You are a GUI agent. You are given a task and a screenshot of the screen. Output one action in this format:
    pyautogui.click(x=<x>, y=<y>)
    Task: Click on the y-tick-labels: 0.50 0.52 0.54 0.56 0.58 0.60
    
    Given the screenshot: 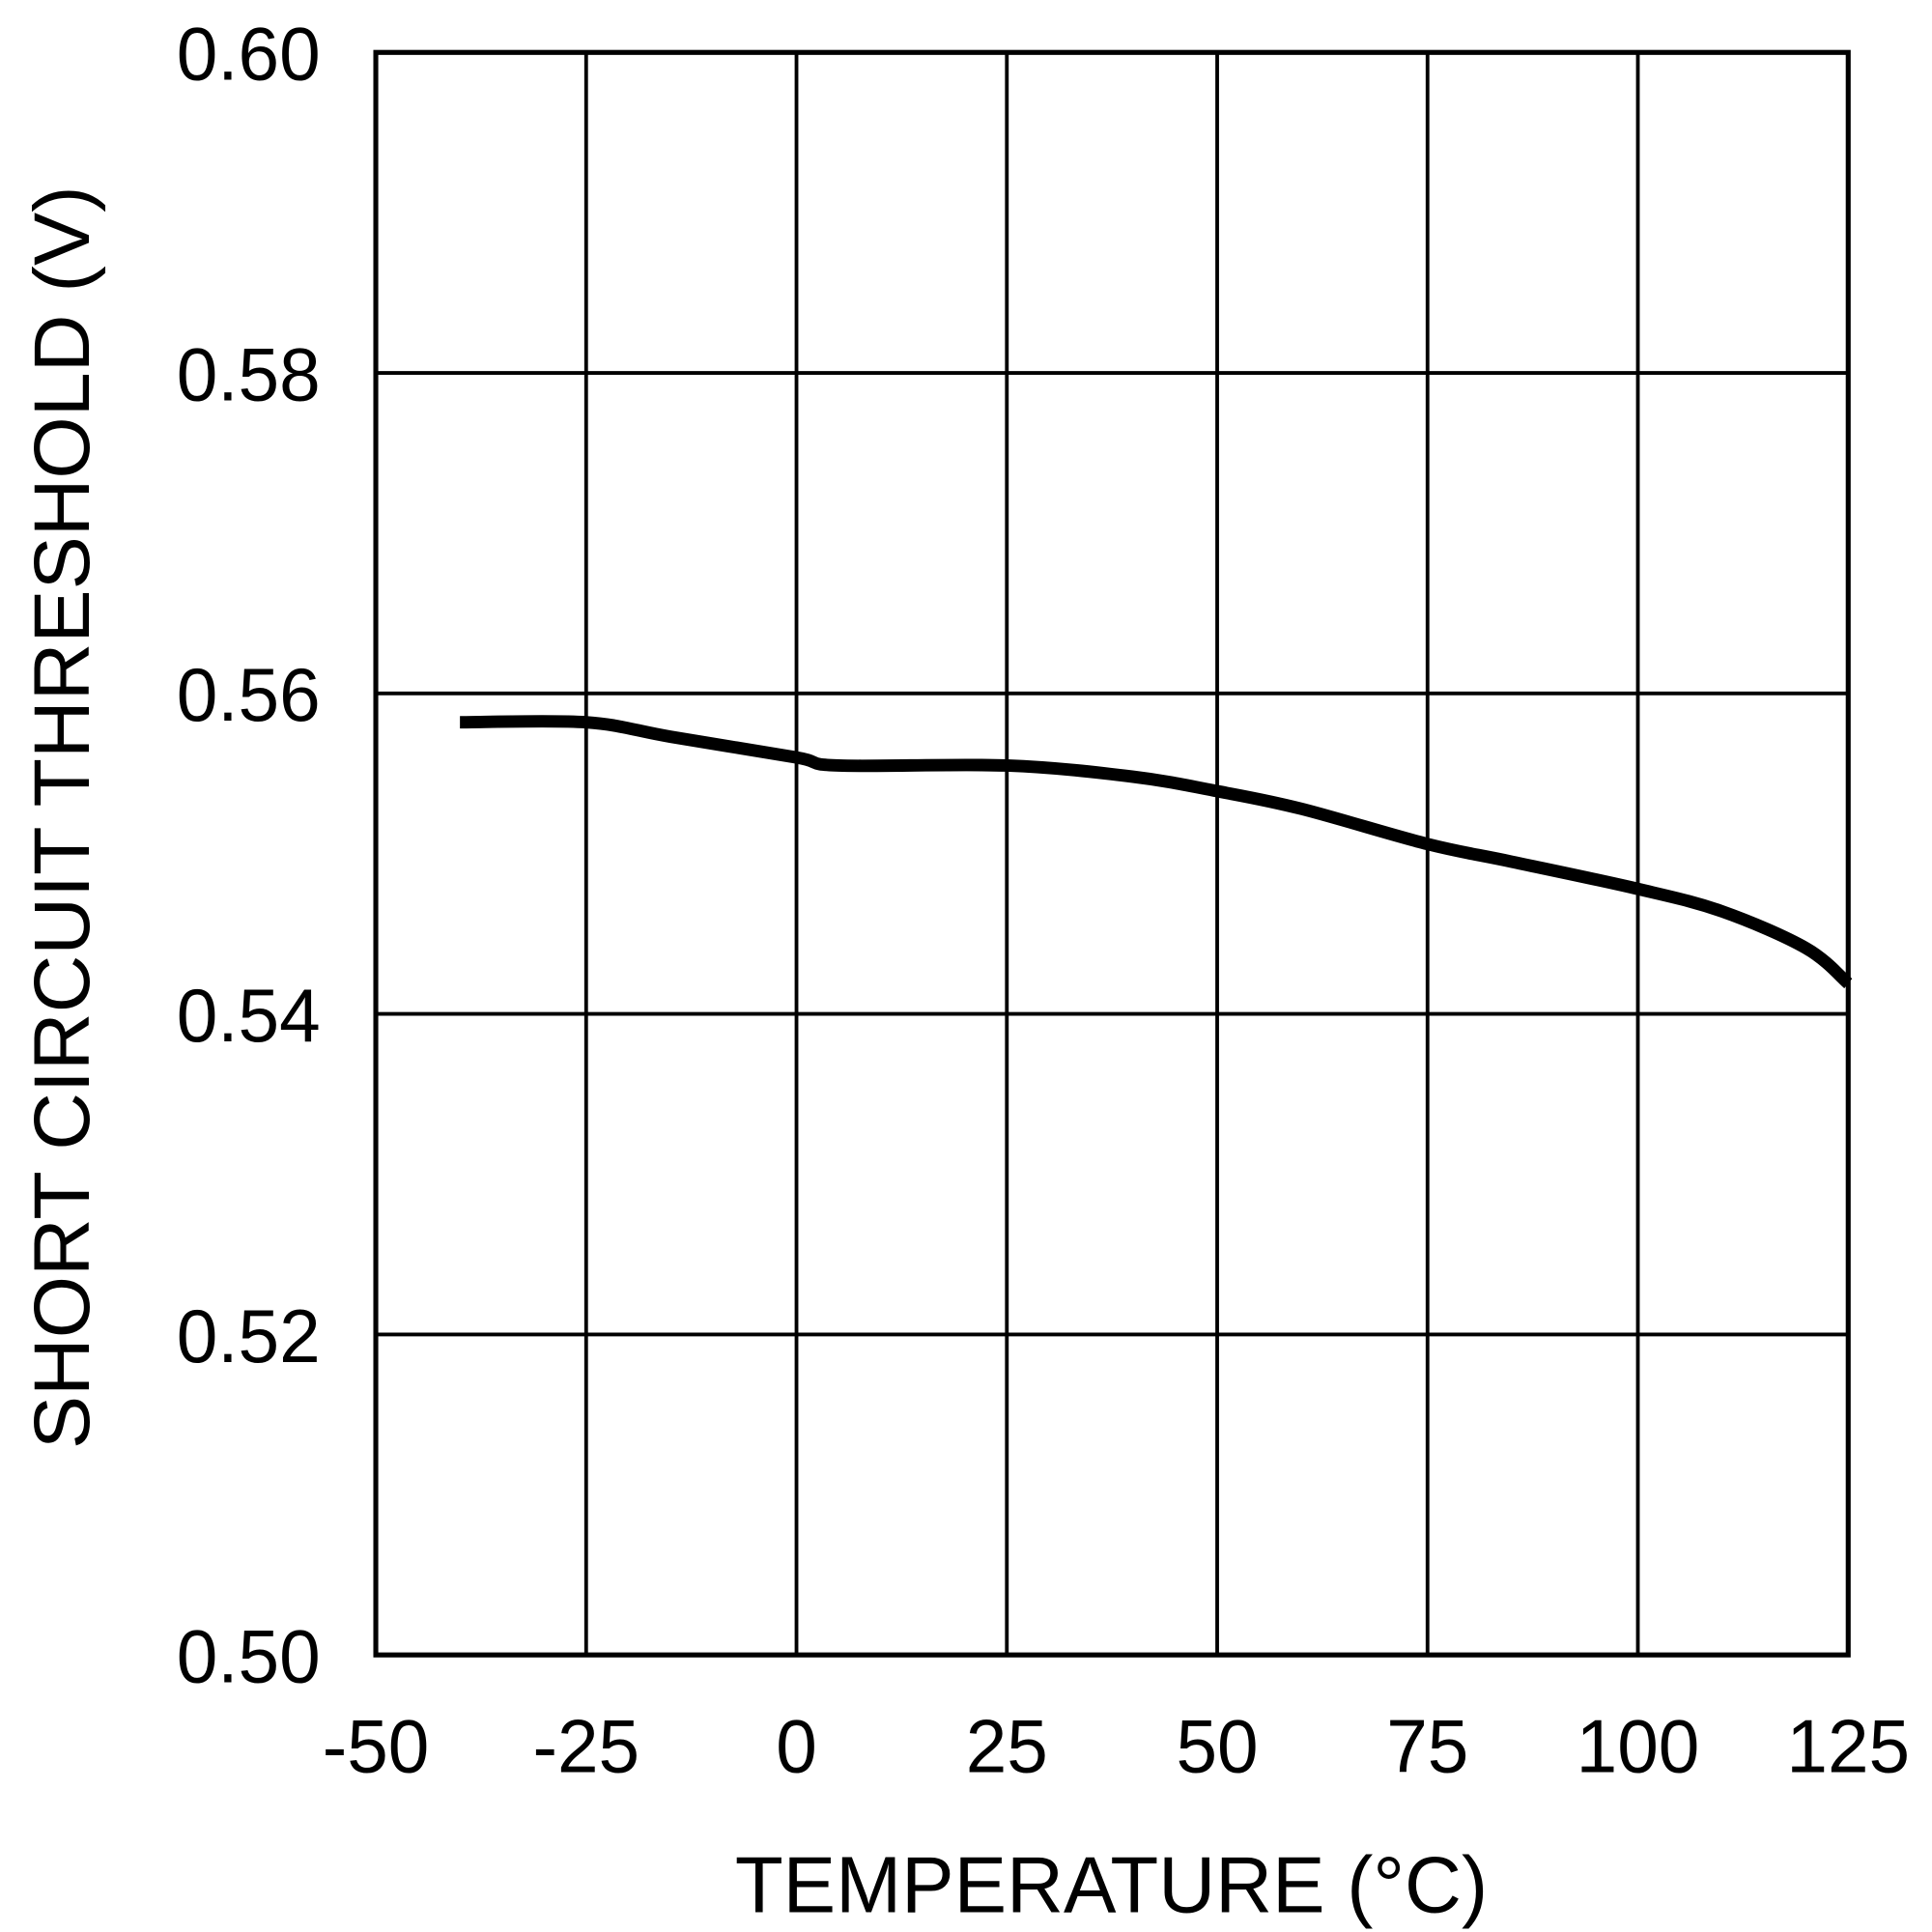 What is the action you would take?
    pyautogui.click(x=249, y=855)
    